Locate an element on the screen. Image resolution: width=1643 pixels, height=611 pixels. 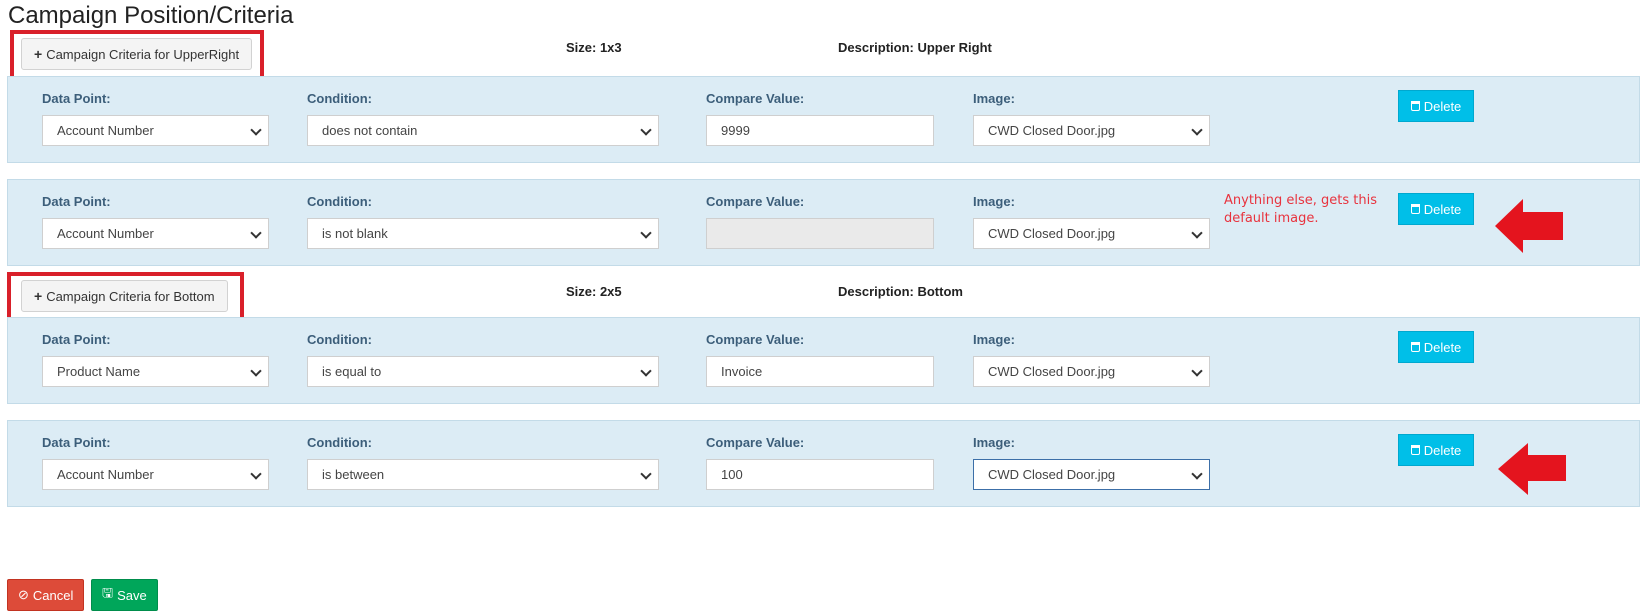
add-criteria-bottom-button: + Campaign Criteria for Bottom is located at coordinates (124, 296).